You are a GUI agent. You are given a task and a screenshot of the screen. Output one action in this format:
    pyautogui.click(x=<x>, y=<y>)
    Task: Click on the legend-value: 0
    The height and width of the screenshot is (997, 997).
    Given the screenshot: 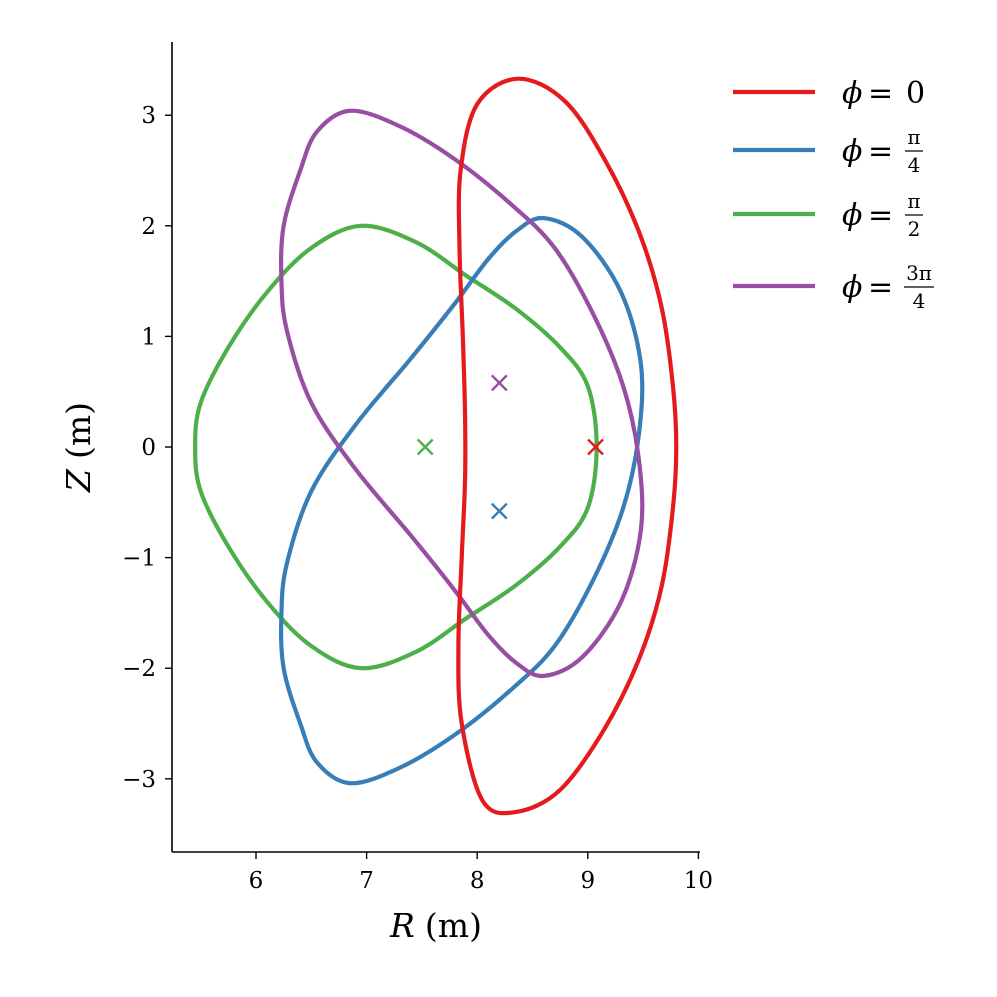 What is the action you would take?
    pyautogui.click(x=915, y=93)
    